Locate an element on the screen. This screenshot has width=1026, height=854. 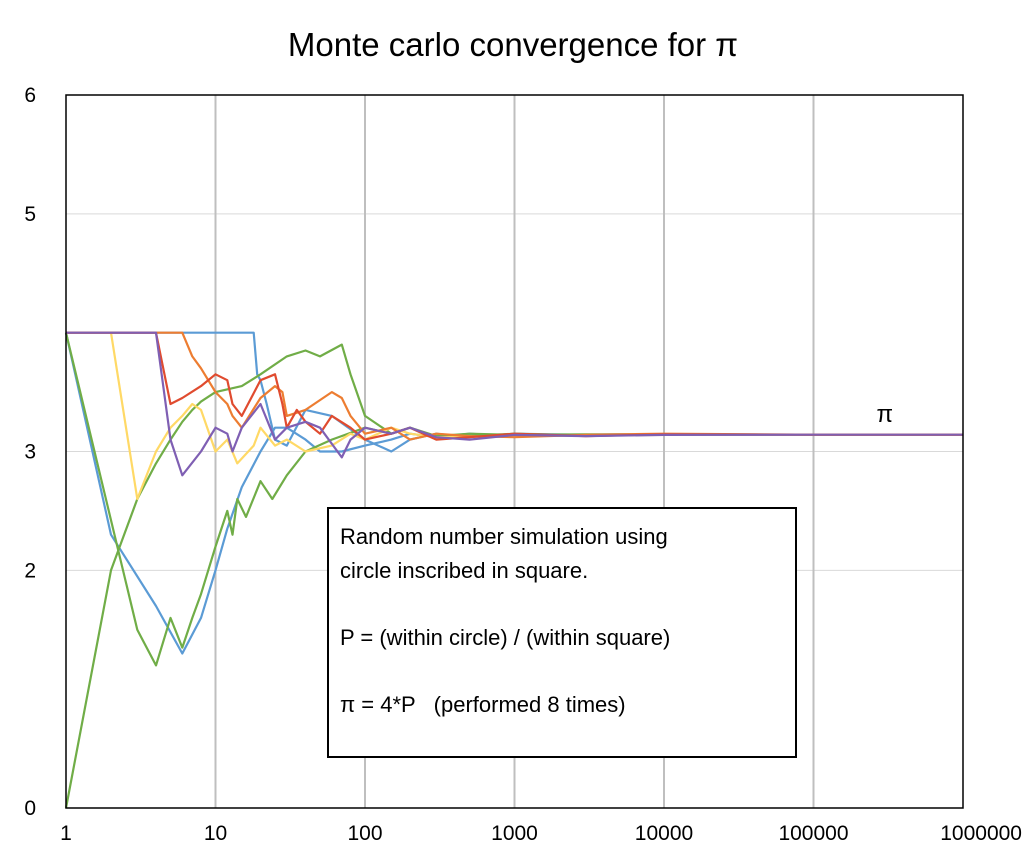
y-tick-label: 5 is located at coordinates (30, 214).